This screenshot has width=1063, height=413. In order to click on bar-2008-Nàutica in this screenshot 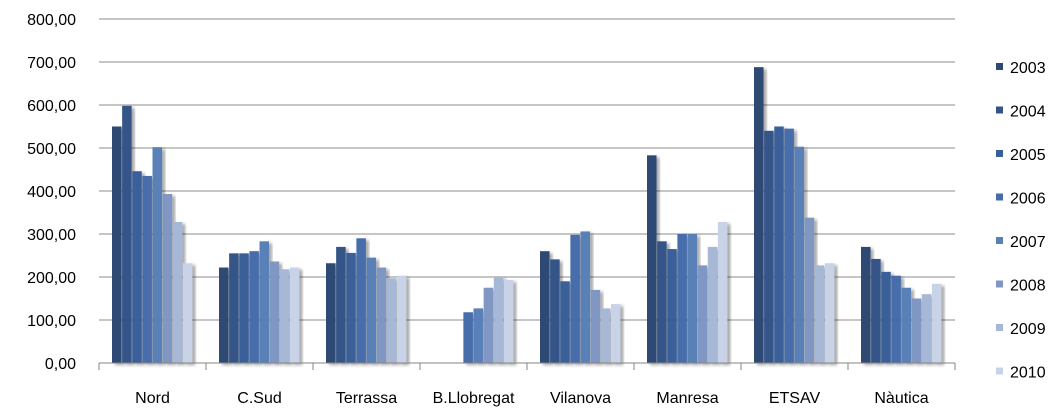, I will do `click(916, 330)`.